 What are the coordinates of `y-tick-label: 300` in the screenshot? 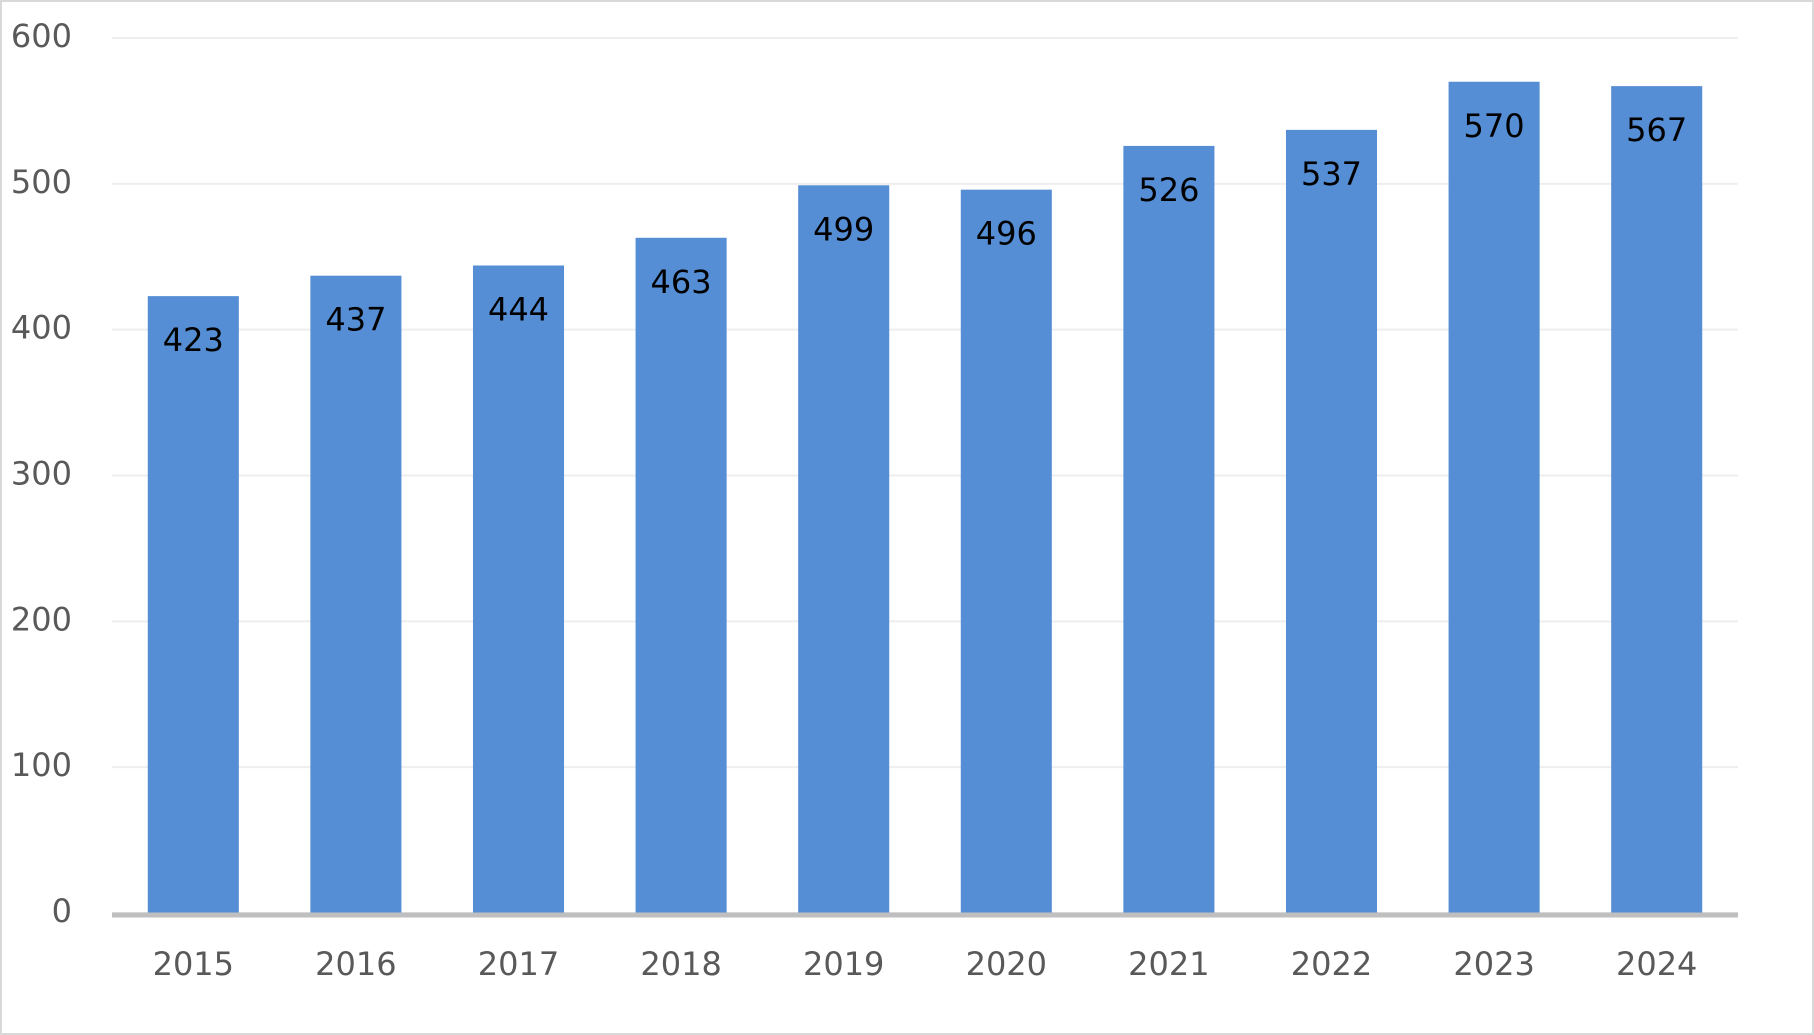 It's located at (41, 474).